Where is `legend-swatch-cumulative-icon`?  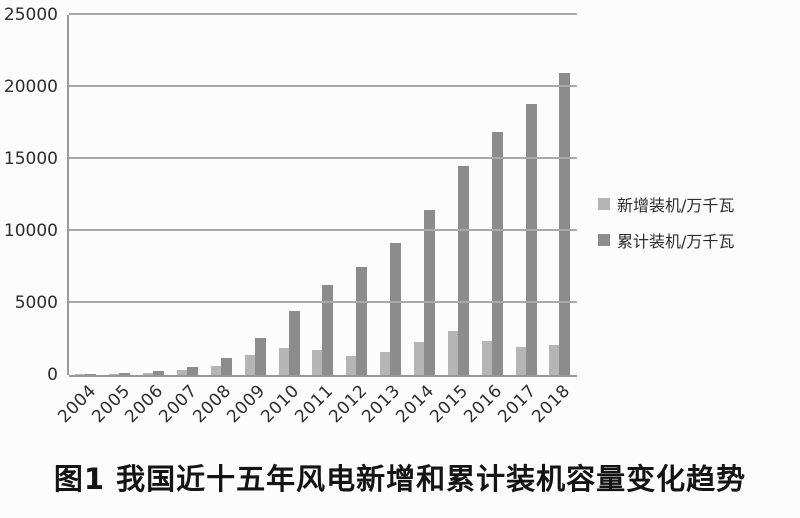 legend-swatch-cumulative-icon is located at coordinates (604, 240).